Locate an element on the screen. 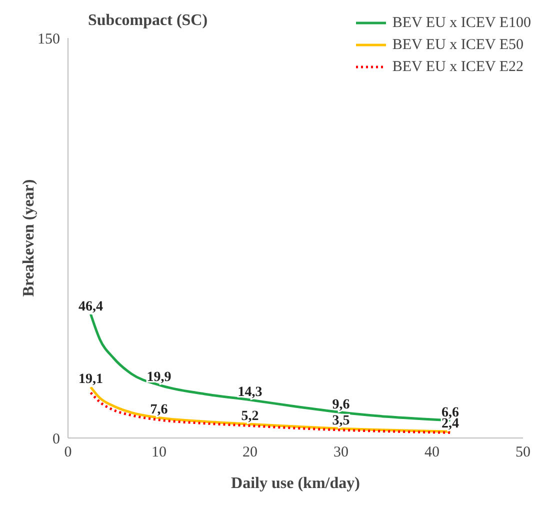 The height and width of the screenshot is (514, 545). data-label: 9,6 is located at coordinates (341, 404).